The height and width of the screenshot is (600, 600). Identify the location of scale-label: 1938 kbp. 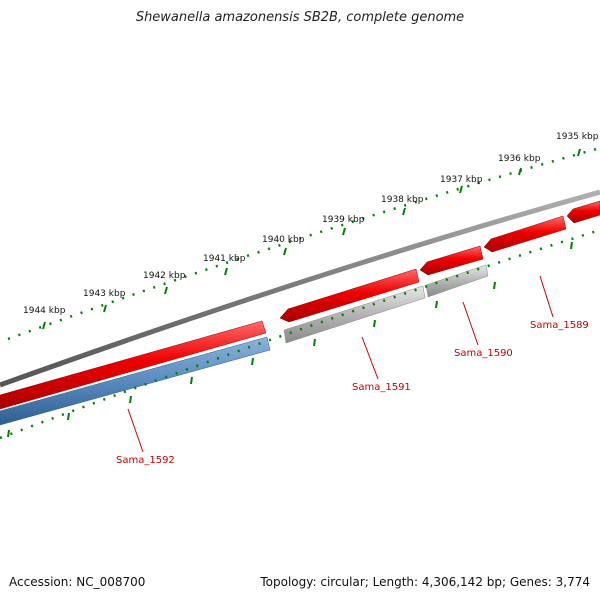
(402, 200).